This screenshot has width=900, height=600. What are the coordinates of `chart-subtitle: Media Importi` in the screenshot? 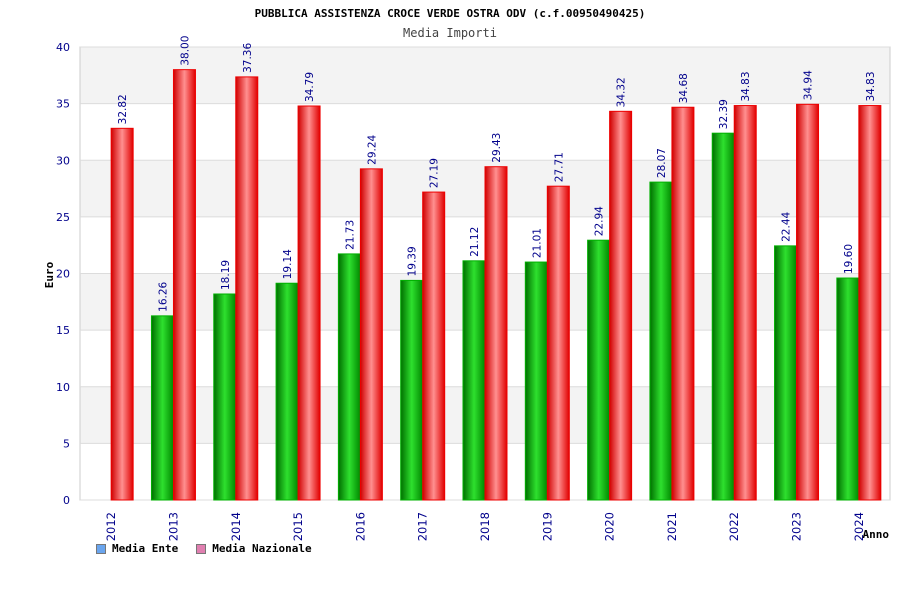 It's located at (450, 33).